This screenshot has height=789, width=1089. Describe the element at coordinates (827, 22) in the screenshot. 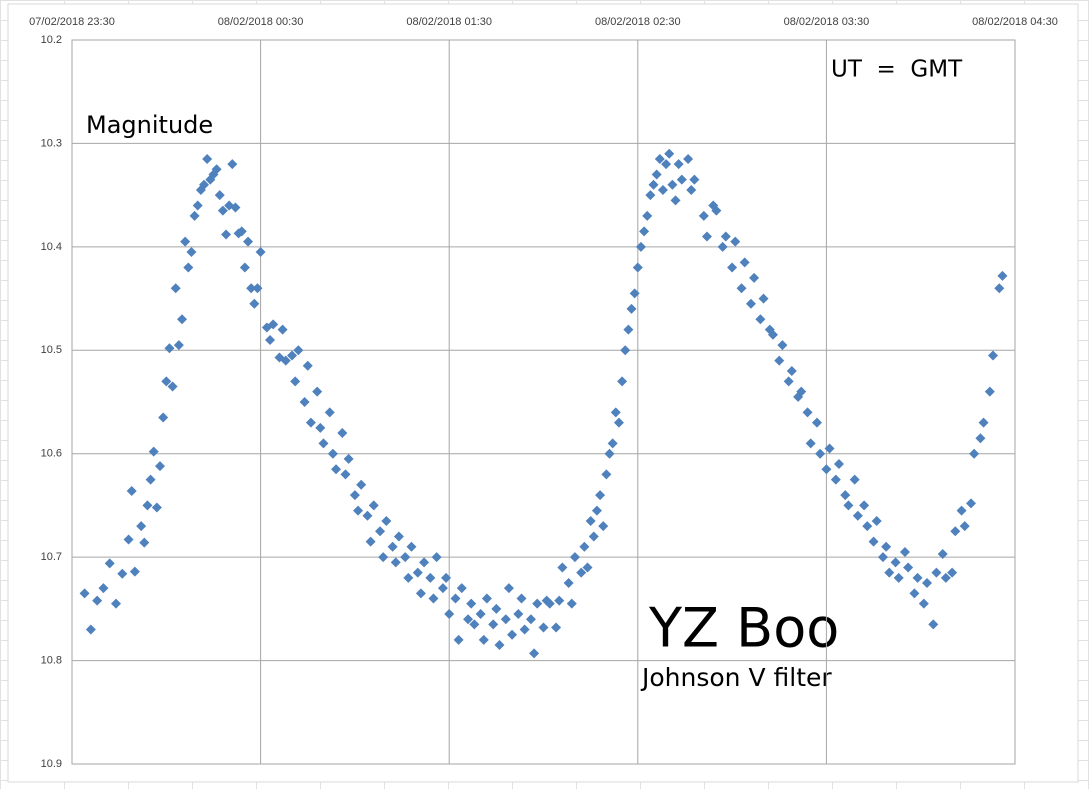

I see `x-tick-label: 08/02/2018 03:30` at that location.